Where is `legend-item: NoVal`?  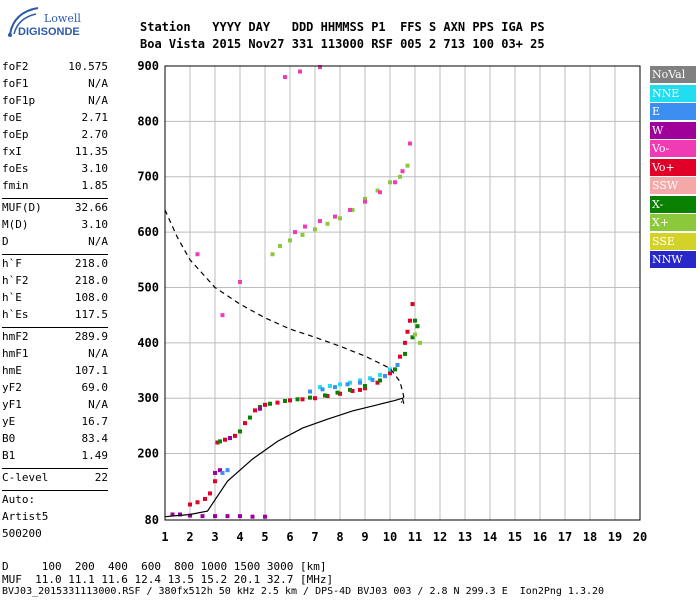
legend-item: NoVal is located at coordinates (673, 74).